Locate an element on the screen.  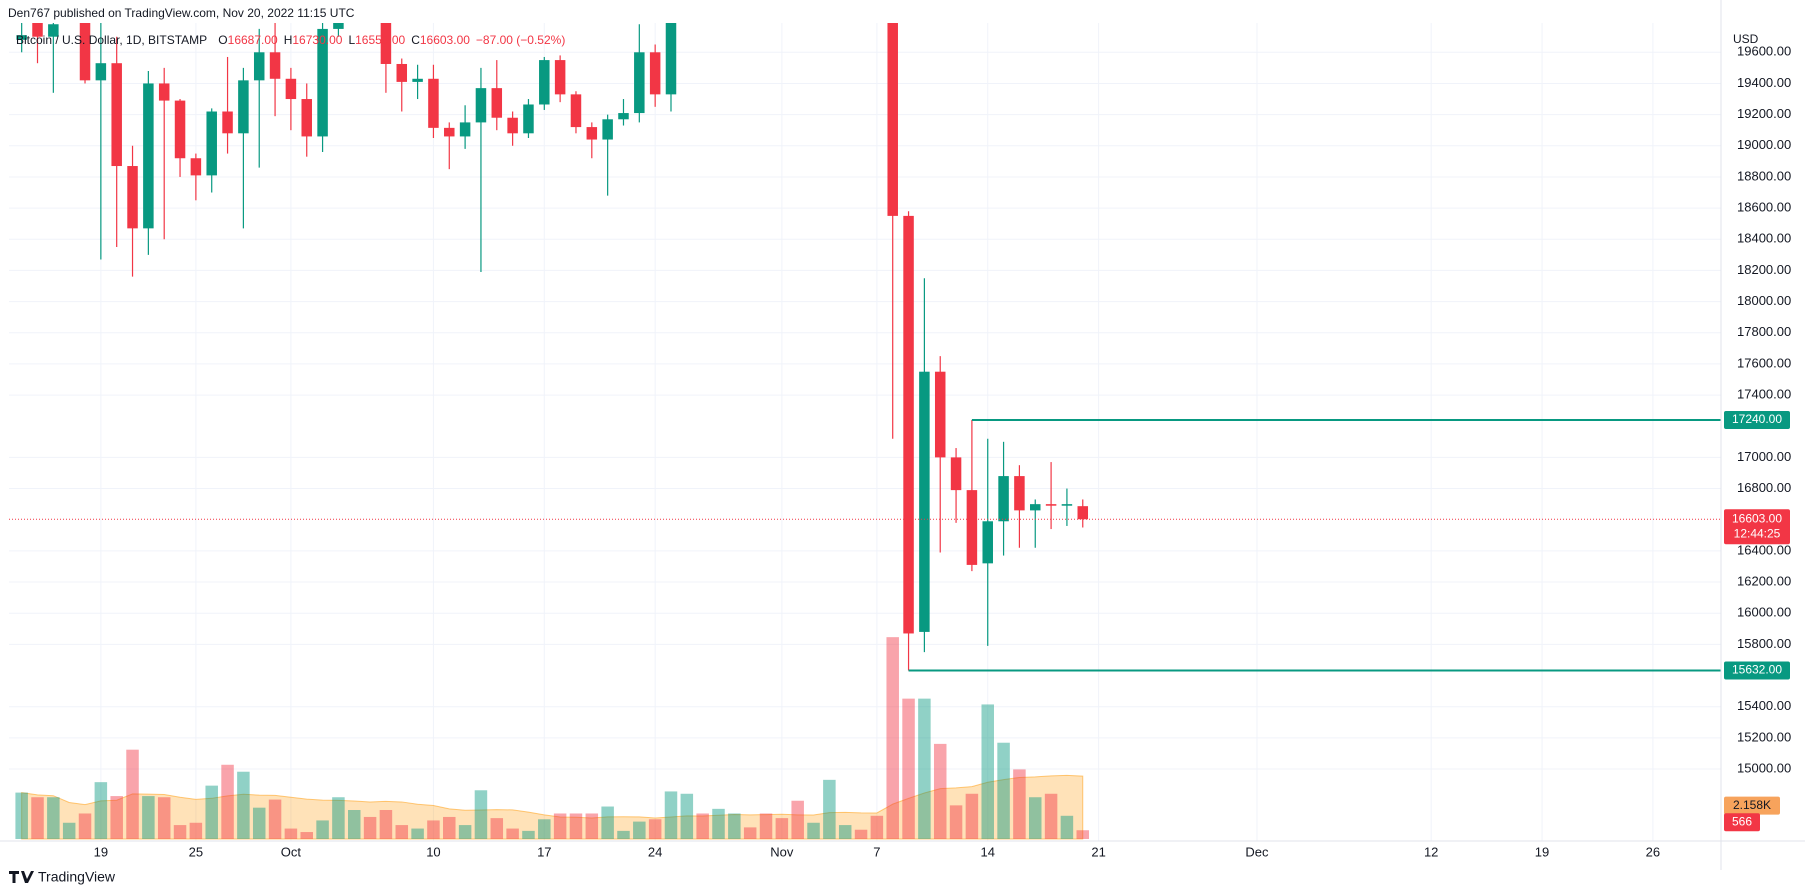
x-tick-label: 21 is located at coordinates (1098, 851).